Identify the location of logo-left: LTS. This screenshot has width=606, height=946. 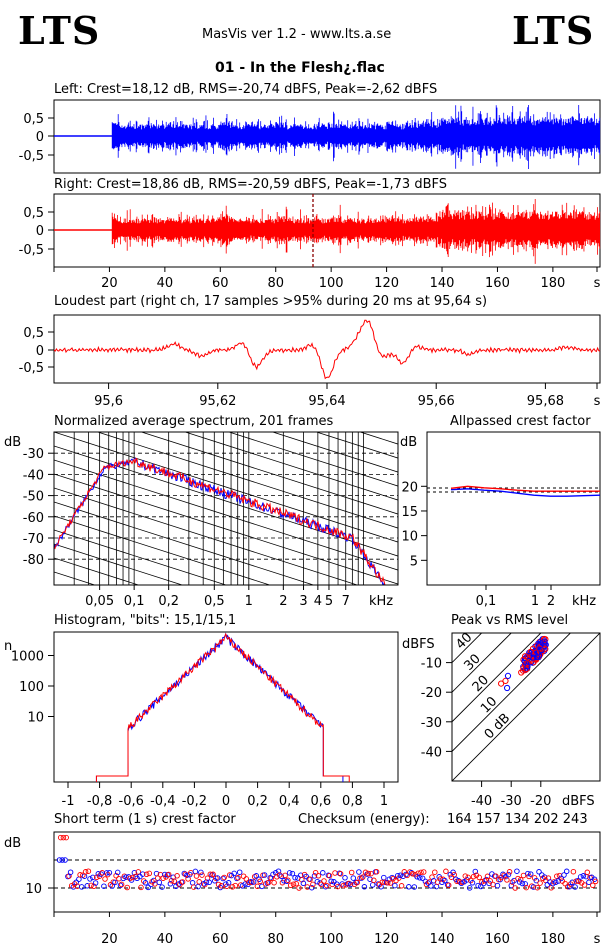
(59, 30).